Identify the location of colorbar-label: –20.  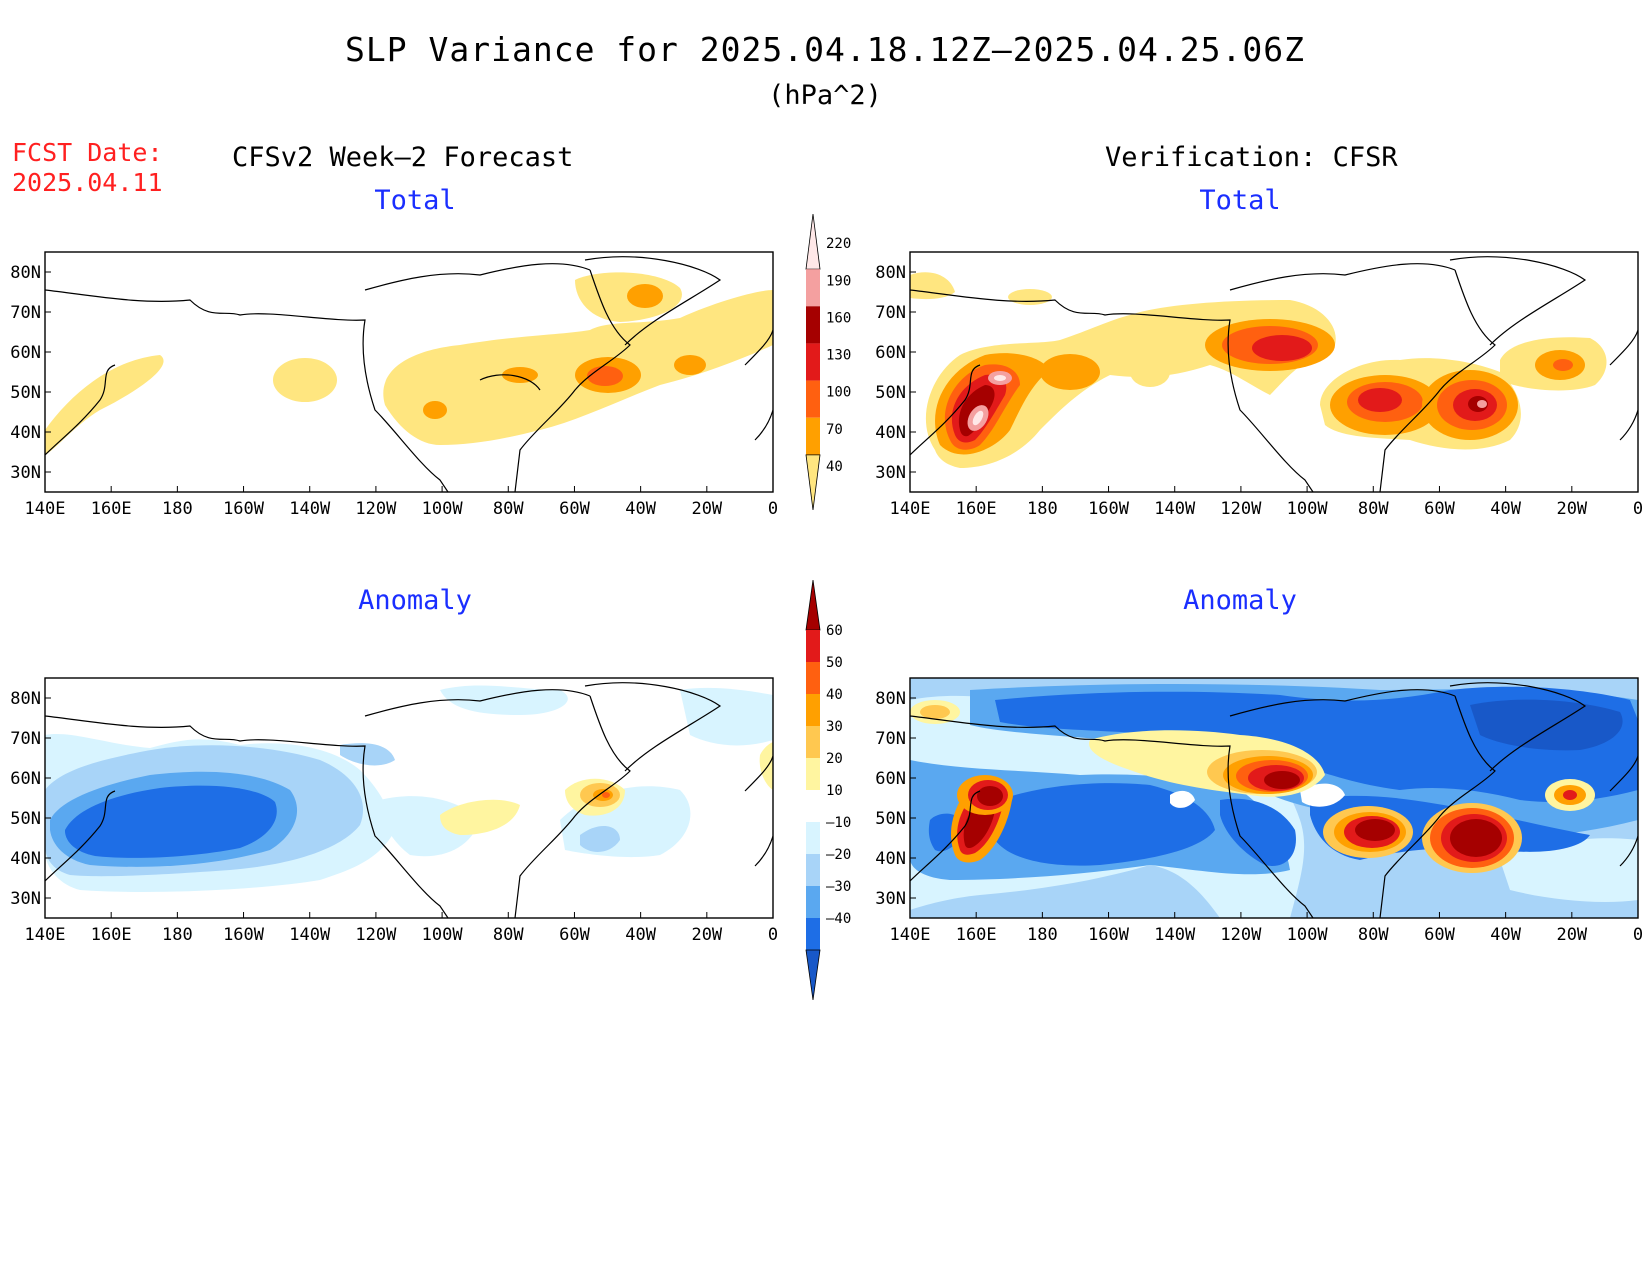
(838, 855).